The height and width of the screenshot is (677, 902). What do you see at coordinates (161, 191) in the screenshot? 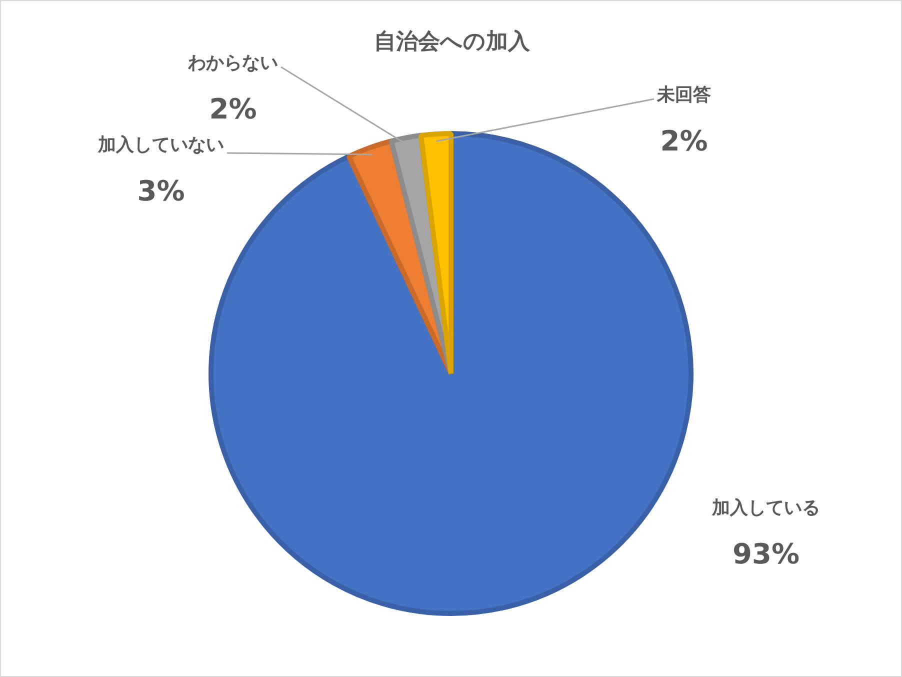
I see `data-label: 3%` at bounding box center [161, 191].